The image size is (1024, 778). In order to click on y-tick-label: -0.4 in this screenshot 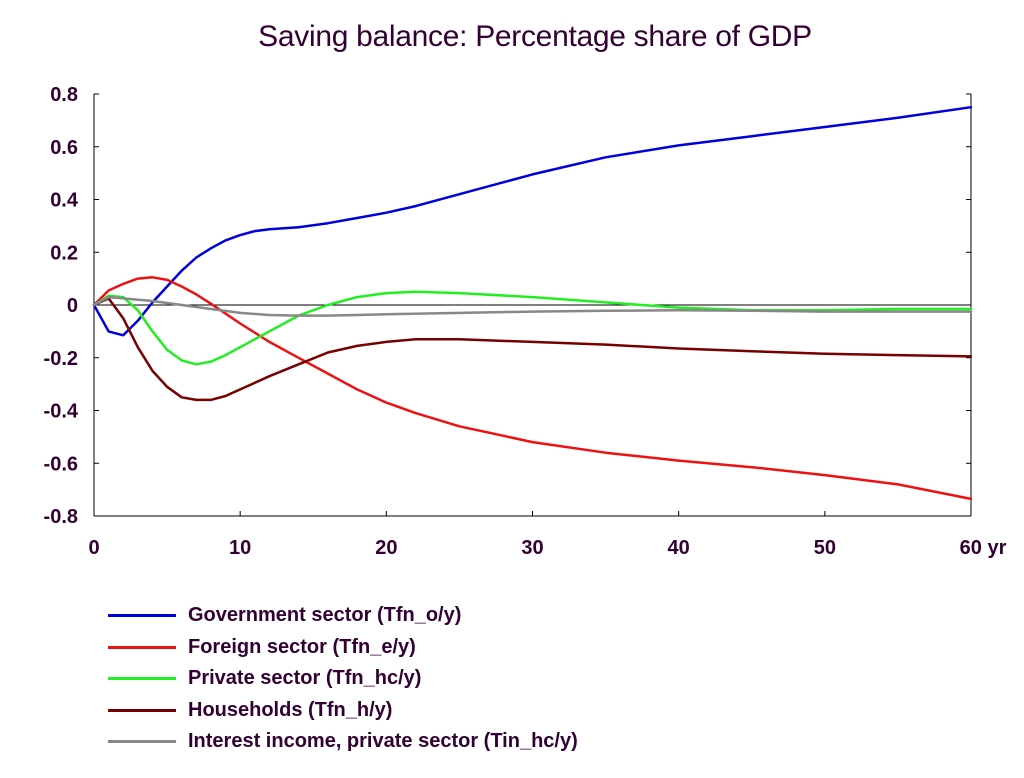, I will do `click(61, 412)`.